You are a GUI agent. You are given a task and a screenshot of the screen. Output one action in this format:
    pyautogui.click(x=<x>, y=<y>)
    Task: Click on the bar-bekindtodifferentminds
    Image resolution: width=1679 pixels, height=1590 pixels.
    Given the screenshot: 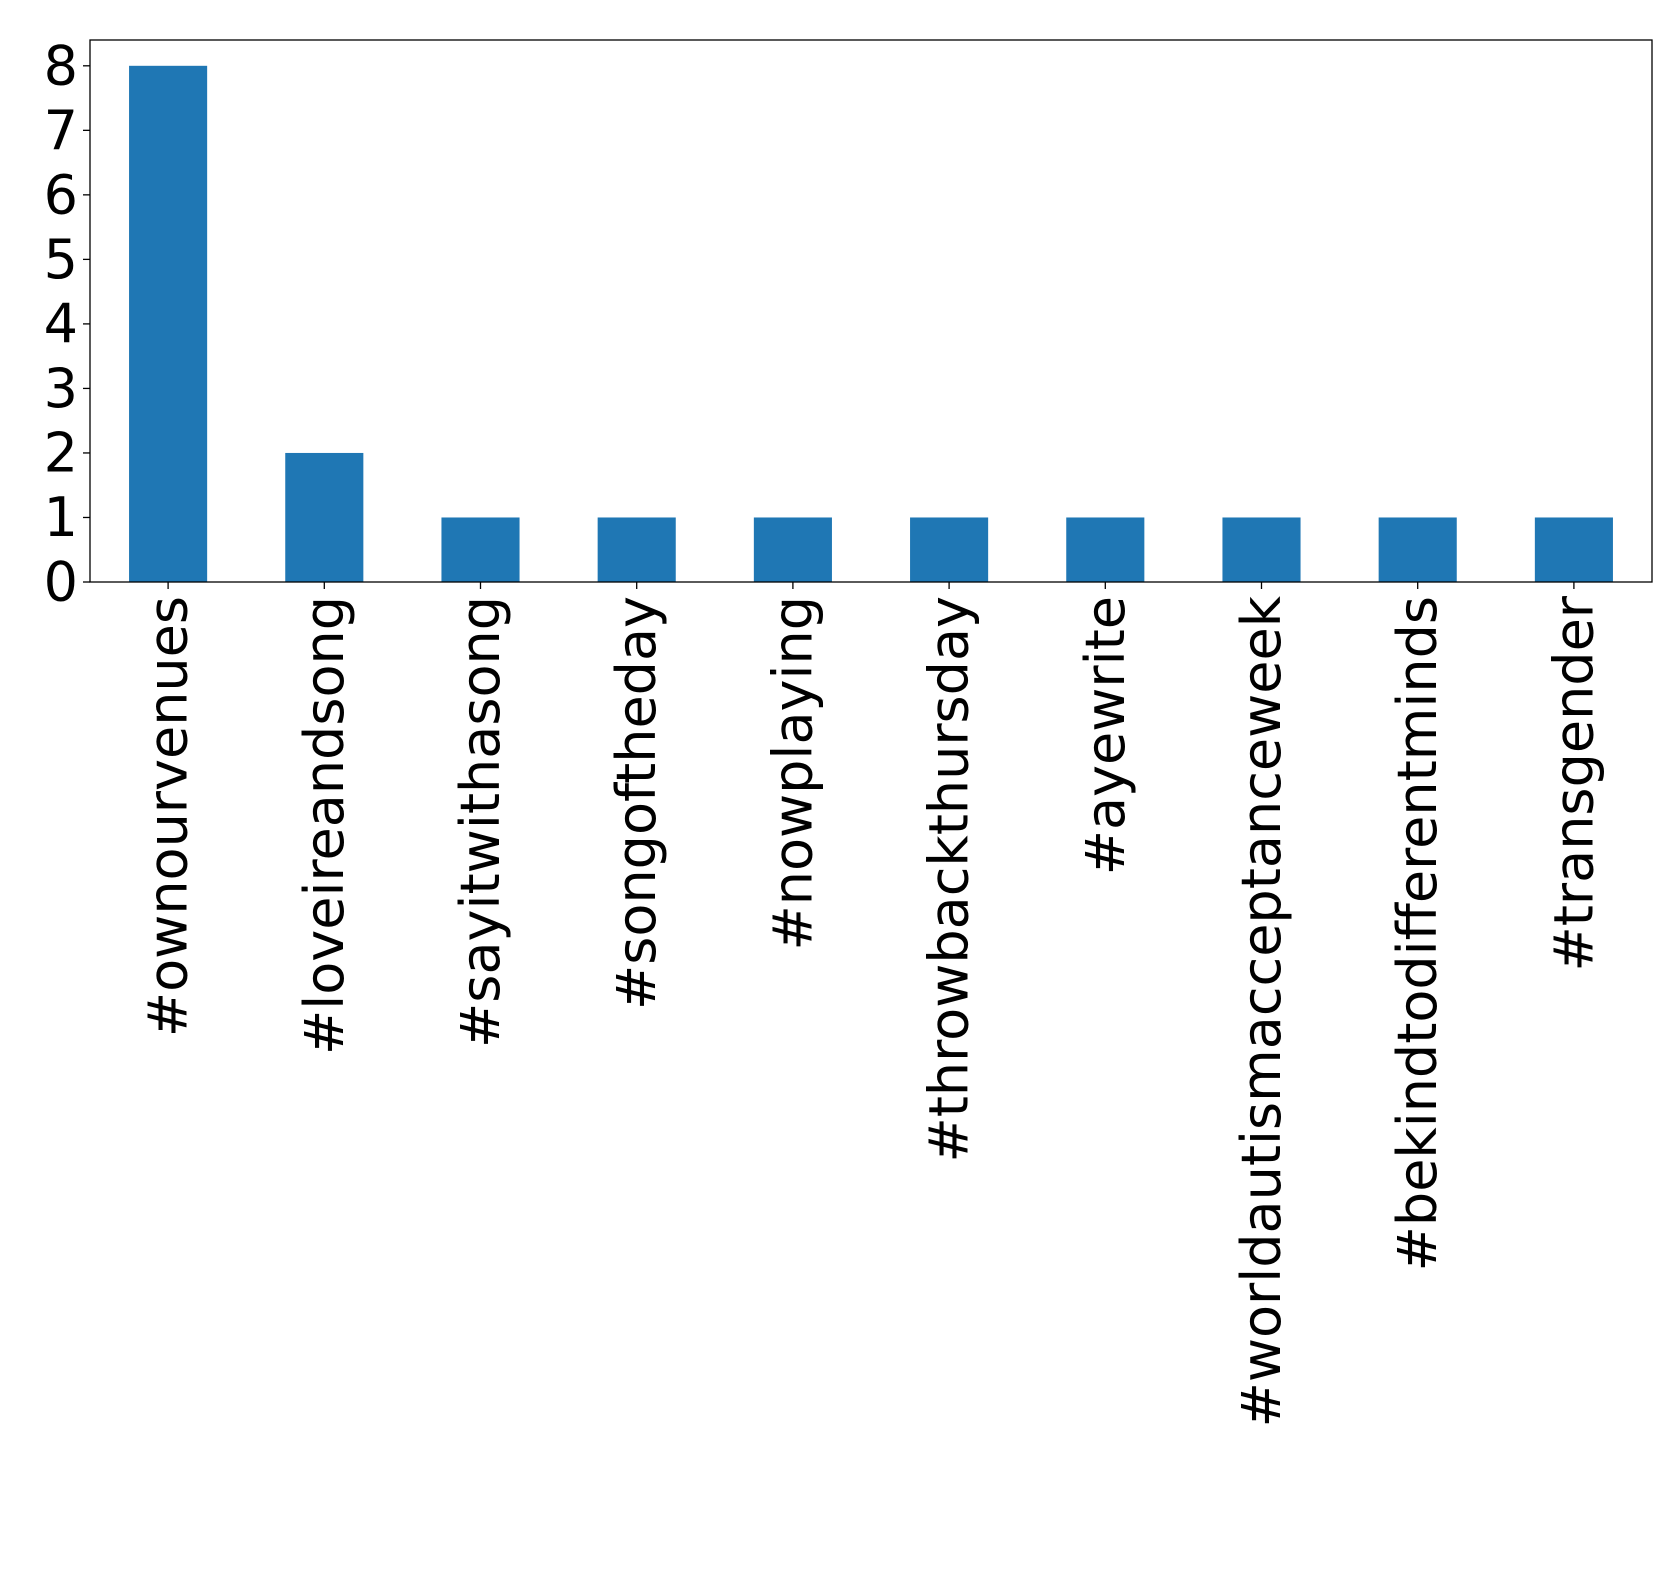 What is the action you would take?
    pyautogui.click(x=1417, y=549)
    